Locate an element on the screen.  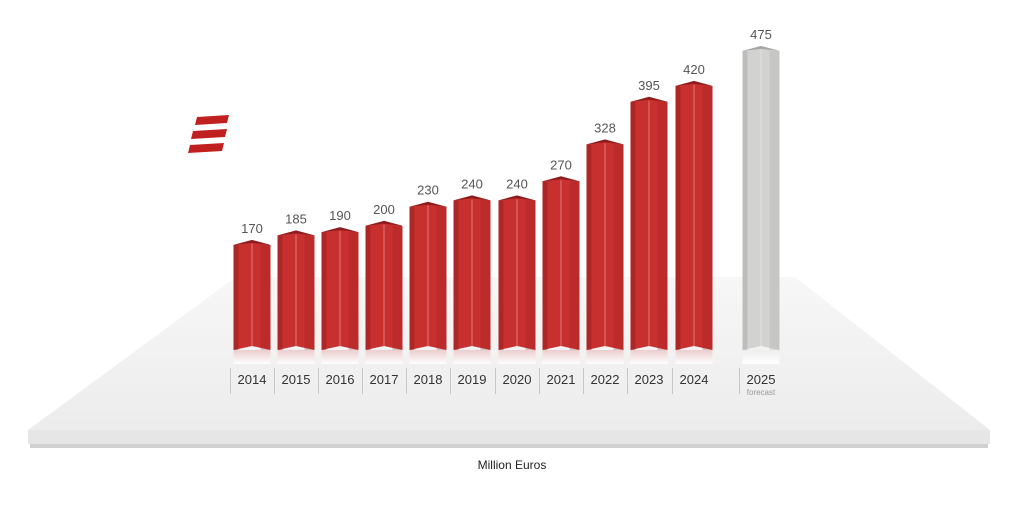
bar-2017 is located at coordinates (384, 292).